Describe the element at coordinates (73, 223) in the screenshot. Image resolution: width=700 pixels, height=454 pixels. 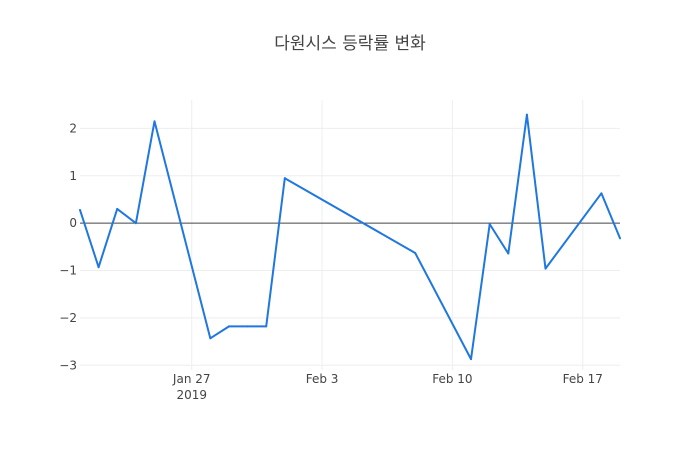
I see `y-tick-label: 0` at that location.